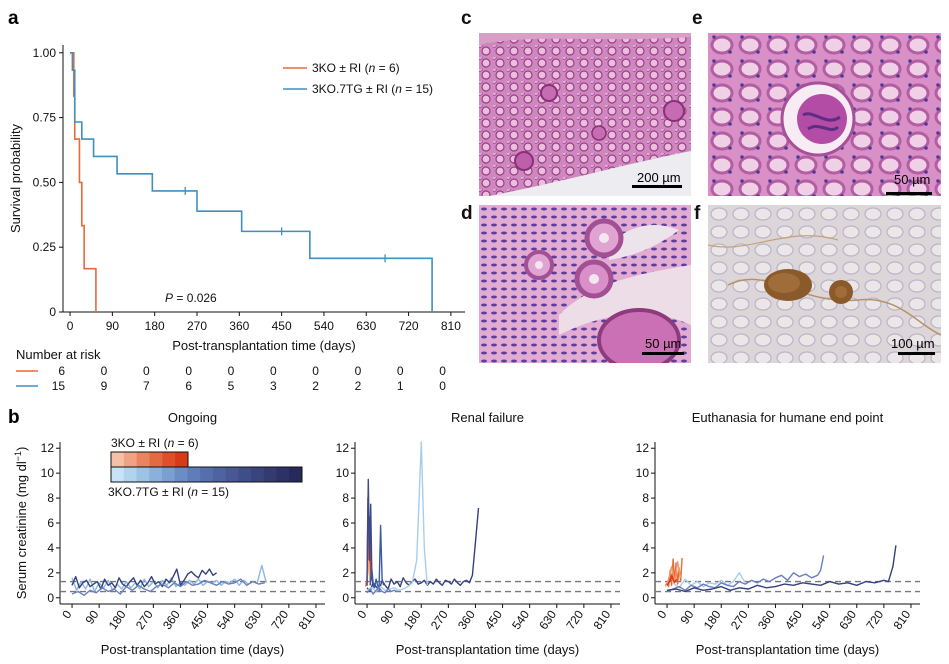 The image size is (949, 664). Describe the element at coordinates (358, 386) in the screenshot. I see `risk-count: 2` at that location.